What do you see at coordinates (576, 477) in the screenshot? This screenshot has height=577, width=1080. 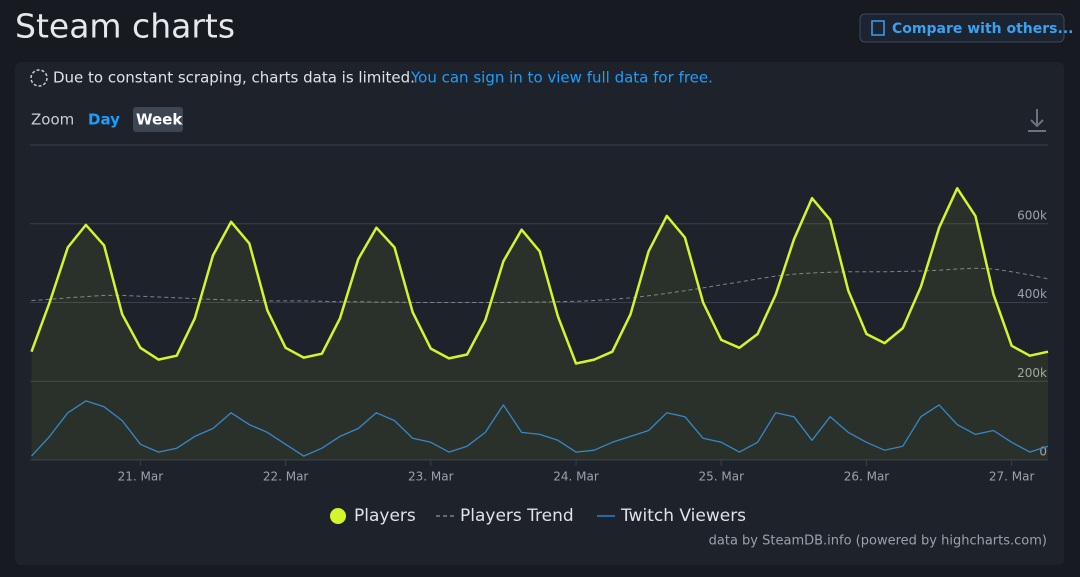 I see `x-tick-label: 24. Mar` at bounding box center [576, 477].